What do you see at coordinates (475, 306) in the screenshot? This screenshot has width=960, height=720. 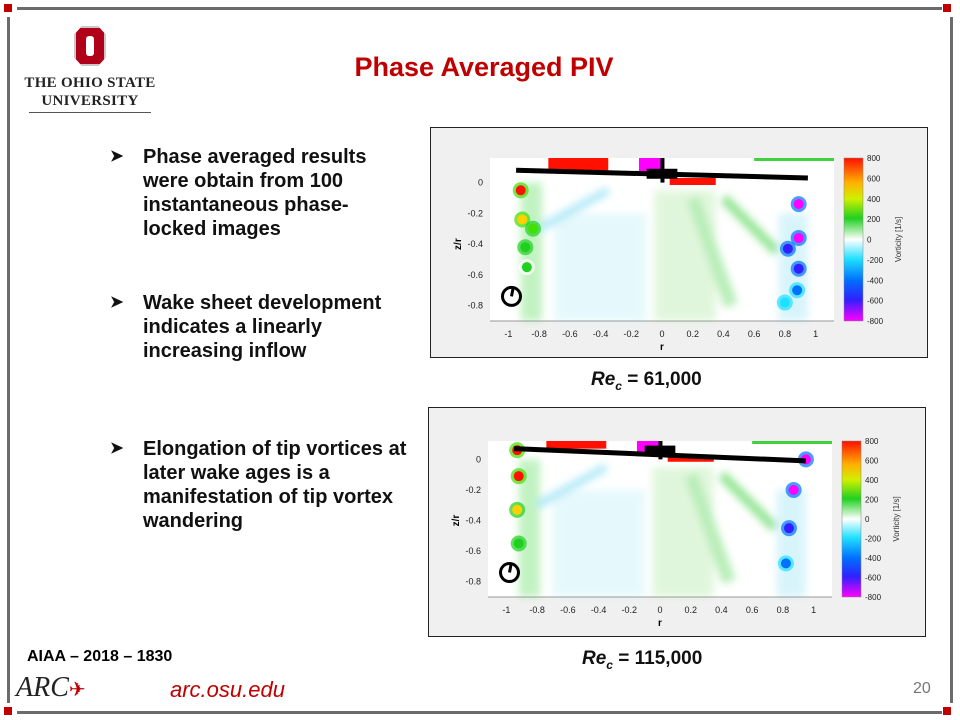 I see `y-tick-label: -0.8` at bounding box center [475, 306].